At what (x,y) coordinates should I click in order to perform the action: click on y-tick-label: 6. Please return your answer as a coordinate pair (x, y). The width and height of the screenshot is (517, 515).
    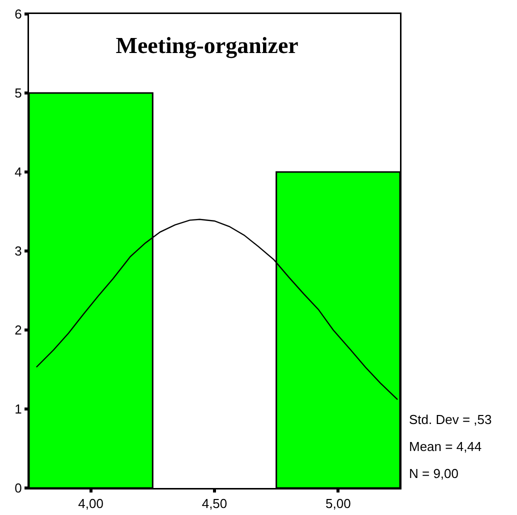
    Looking at the image, I should click on (18, 14).